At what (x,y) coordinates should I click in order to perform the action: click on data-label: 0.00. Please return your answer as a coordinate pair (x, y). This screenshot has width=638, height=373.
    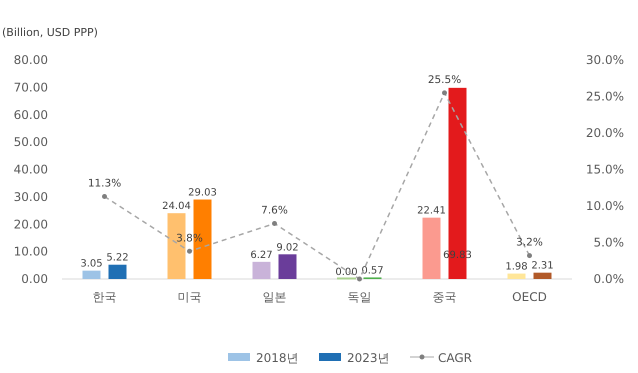
    Looking at the image, I should click on (346, 272).